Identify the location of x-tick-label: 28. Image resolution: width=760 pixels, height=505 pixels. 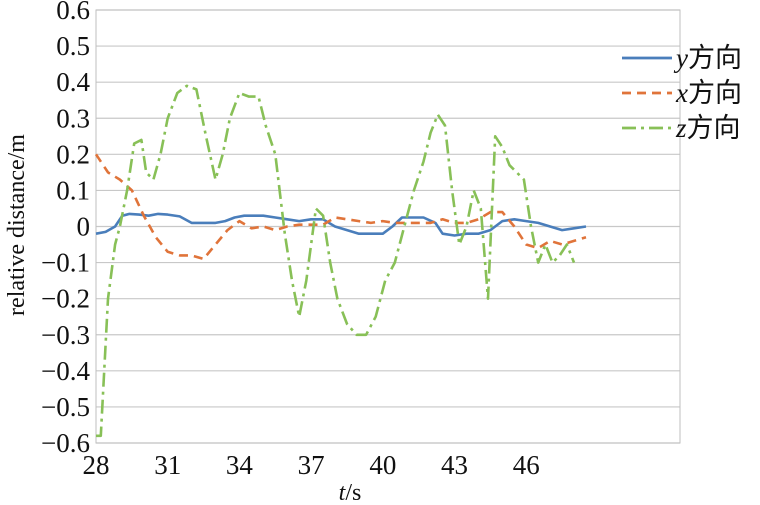
(96, 465).